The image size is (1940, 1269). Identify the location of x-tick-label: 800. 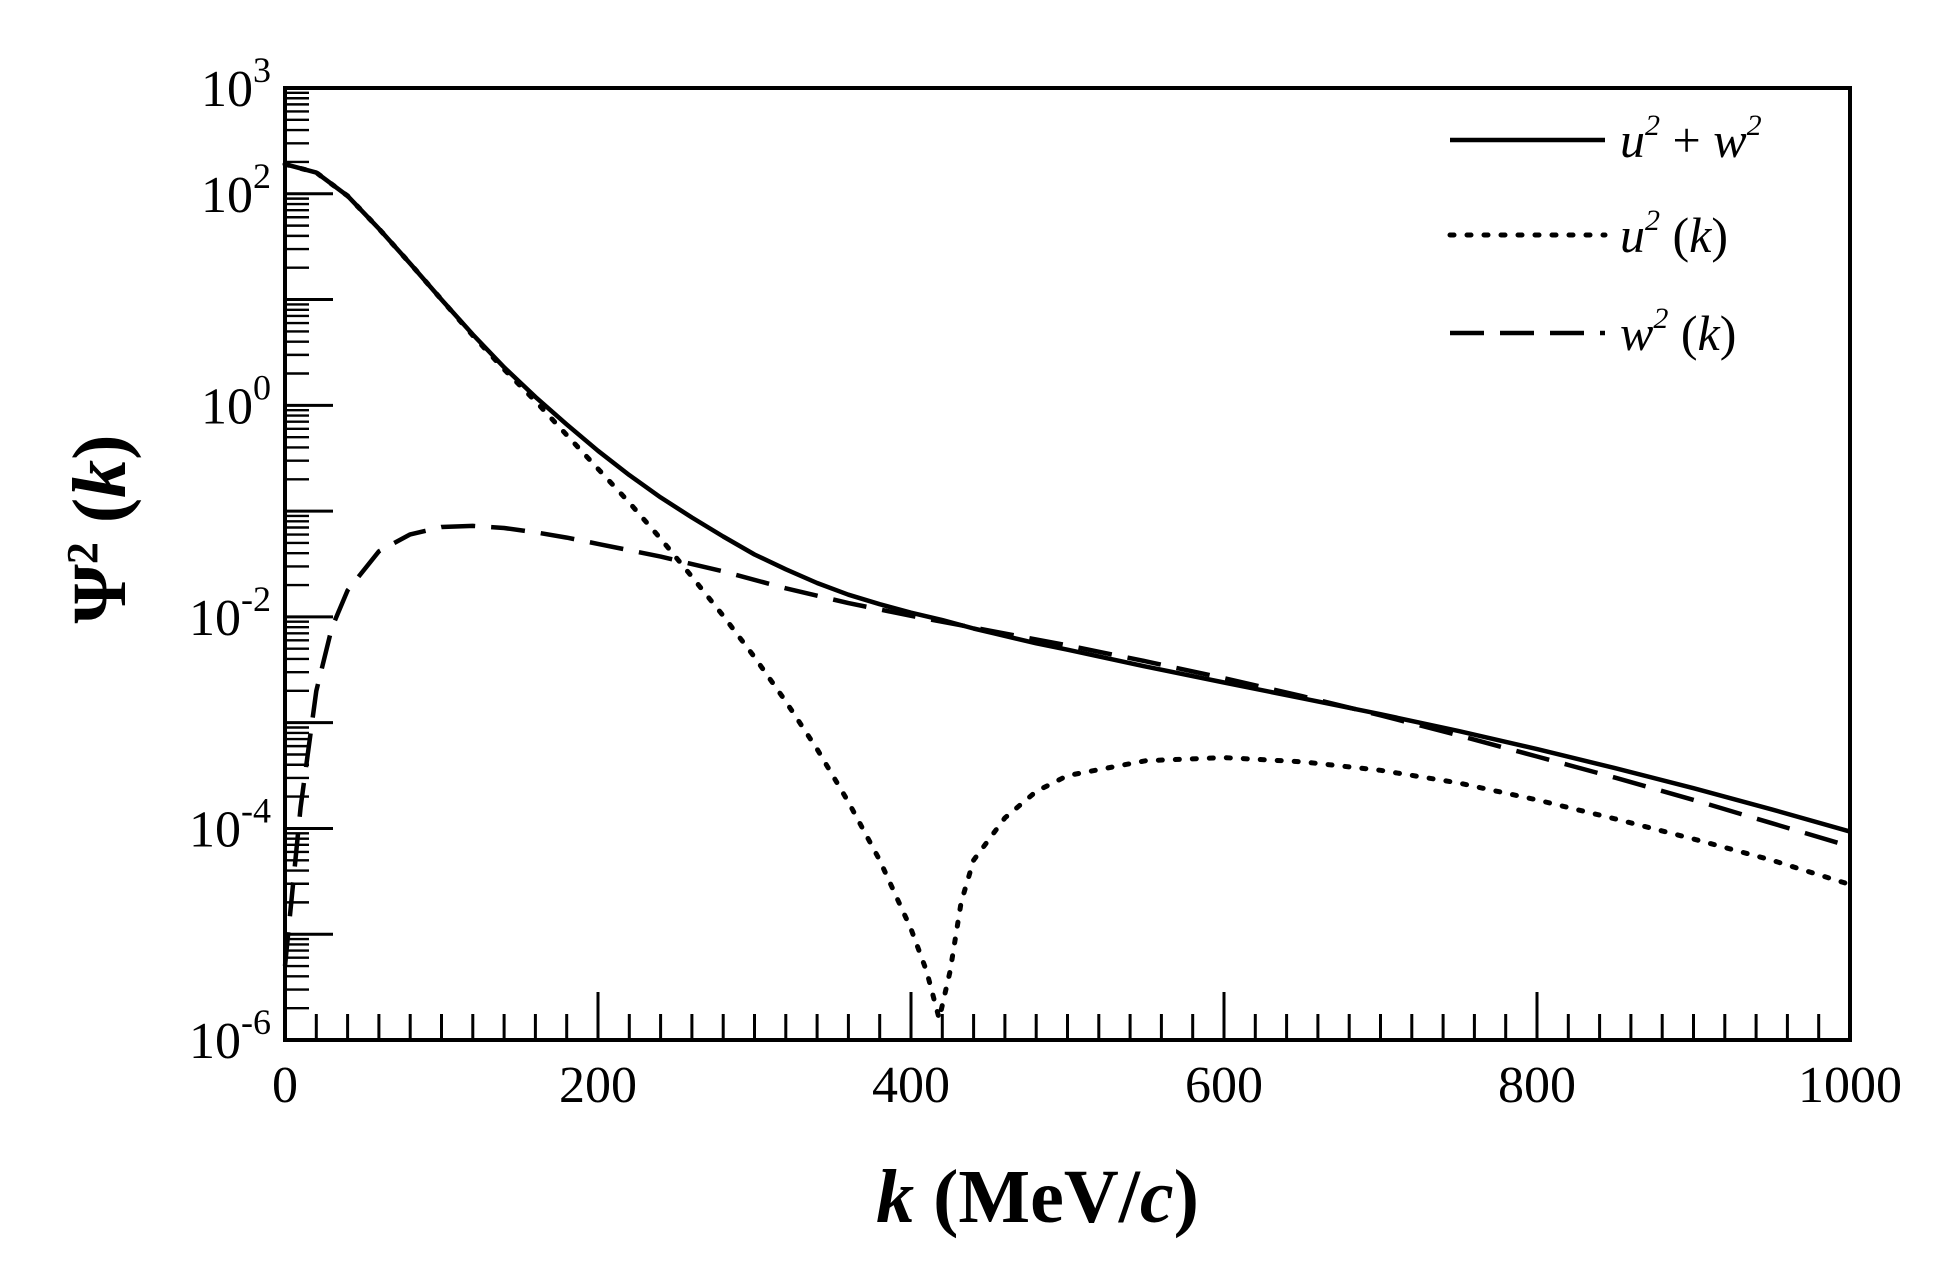
(1537, 1085).